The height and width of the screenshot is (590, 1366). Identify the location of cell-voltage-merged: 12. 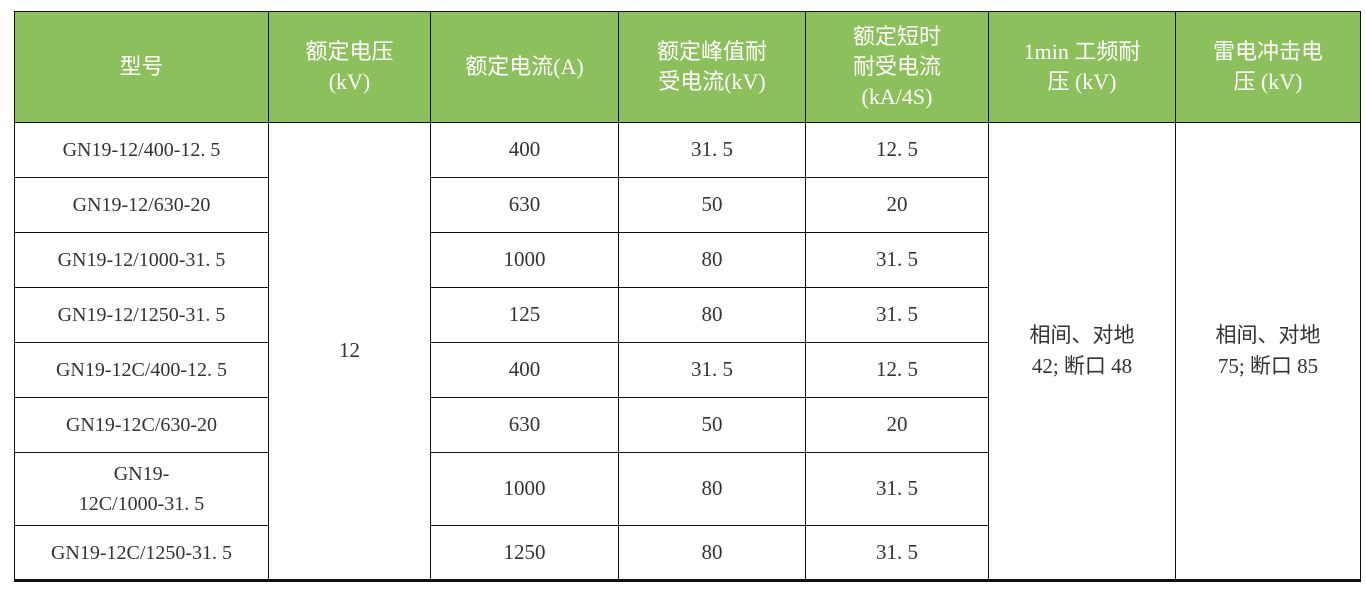
(349, 351).